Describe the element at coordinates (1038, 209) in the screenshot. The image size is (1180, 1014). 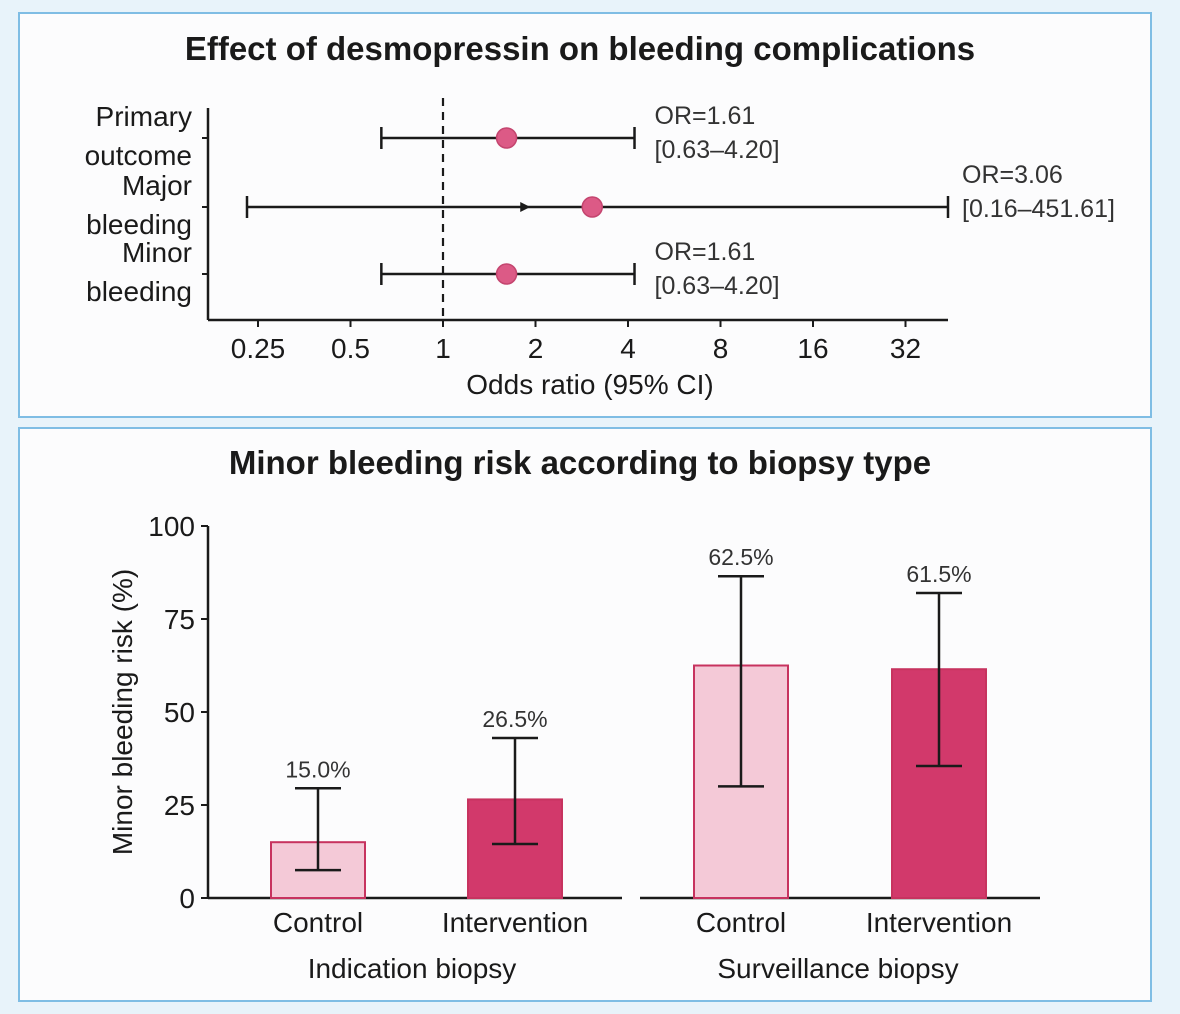
I see `confidence-interval-annotation: [0.16–451.61]` at that location.